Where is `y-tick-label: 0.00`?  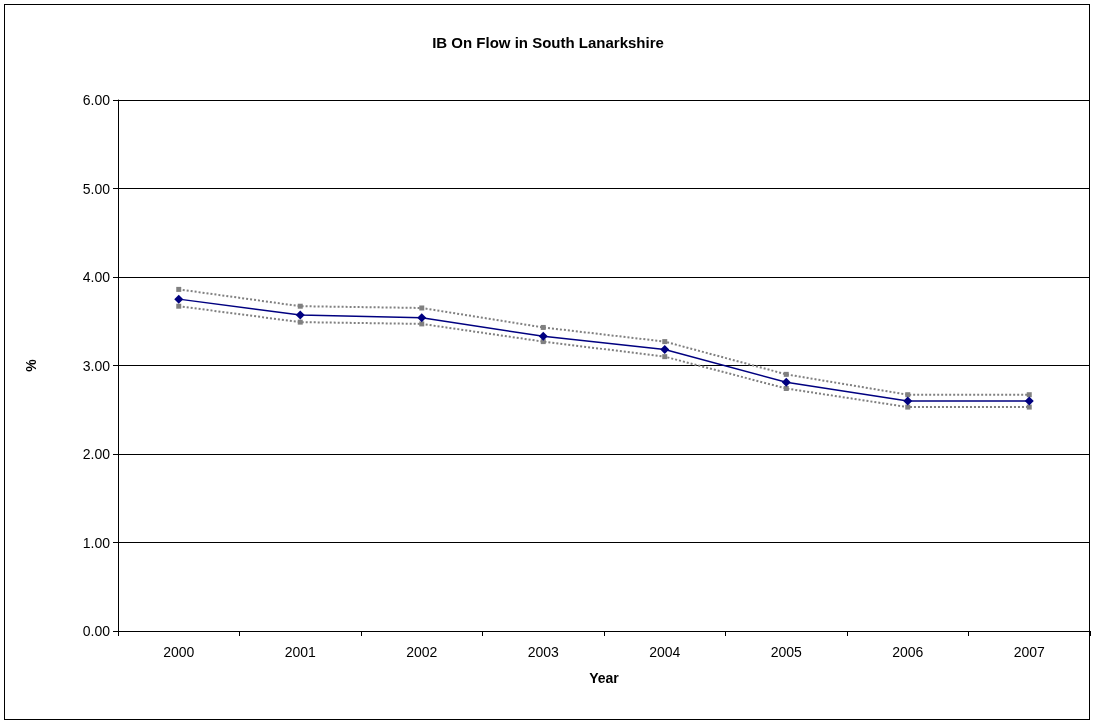
y-tick-label: 0.00 is located at coordinates (96, 631).